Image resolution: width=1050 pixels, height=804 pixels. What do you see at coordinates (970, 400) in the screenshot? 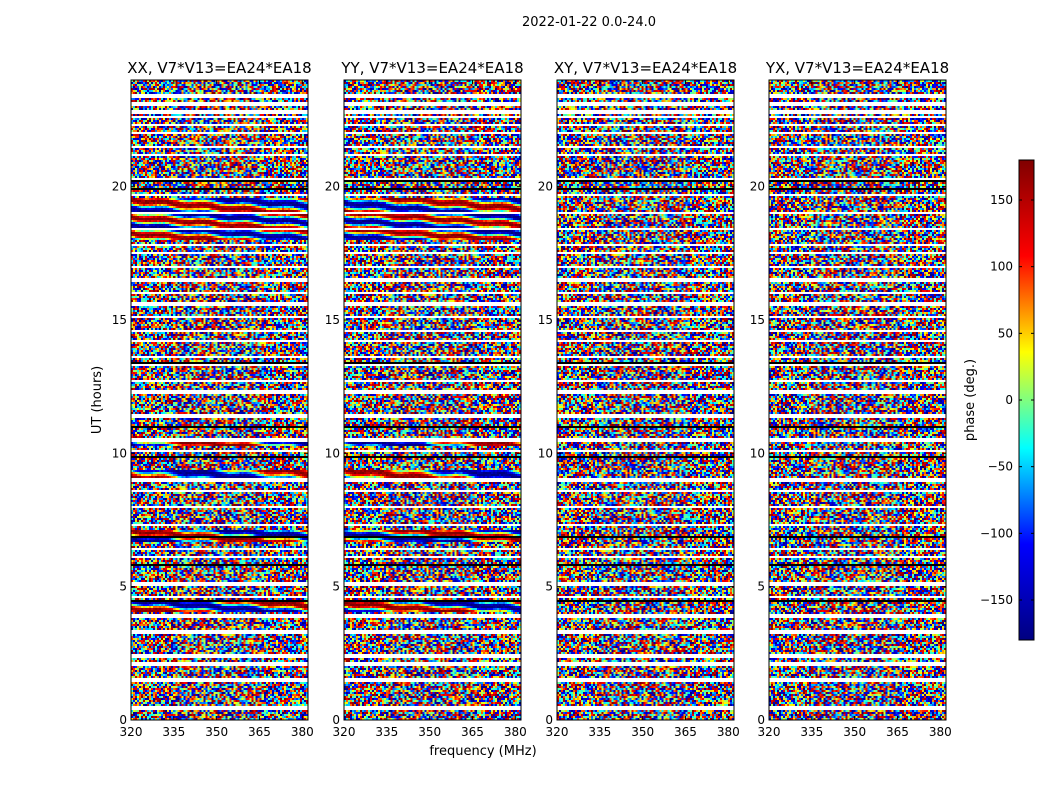
I see `colorbar-label: phase (deg.)` at bounding box center [970, 400].